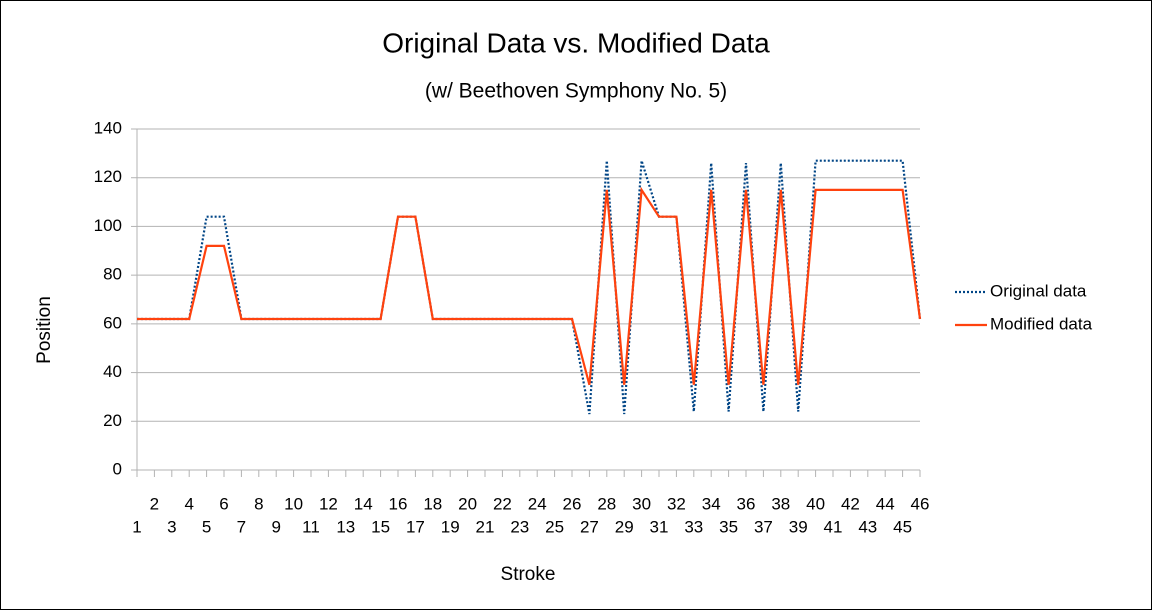 The width and height of the screenshot is (1152, 610). Describe the element at coordinates (746, 503) in the screenshot. I see `x-tick-label: 36` at that location.